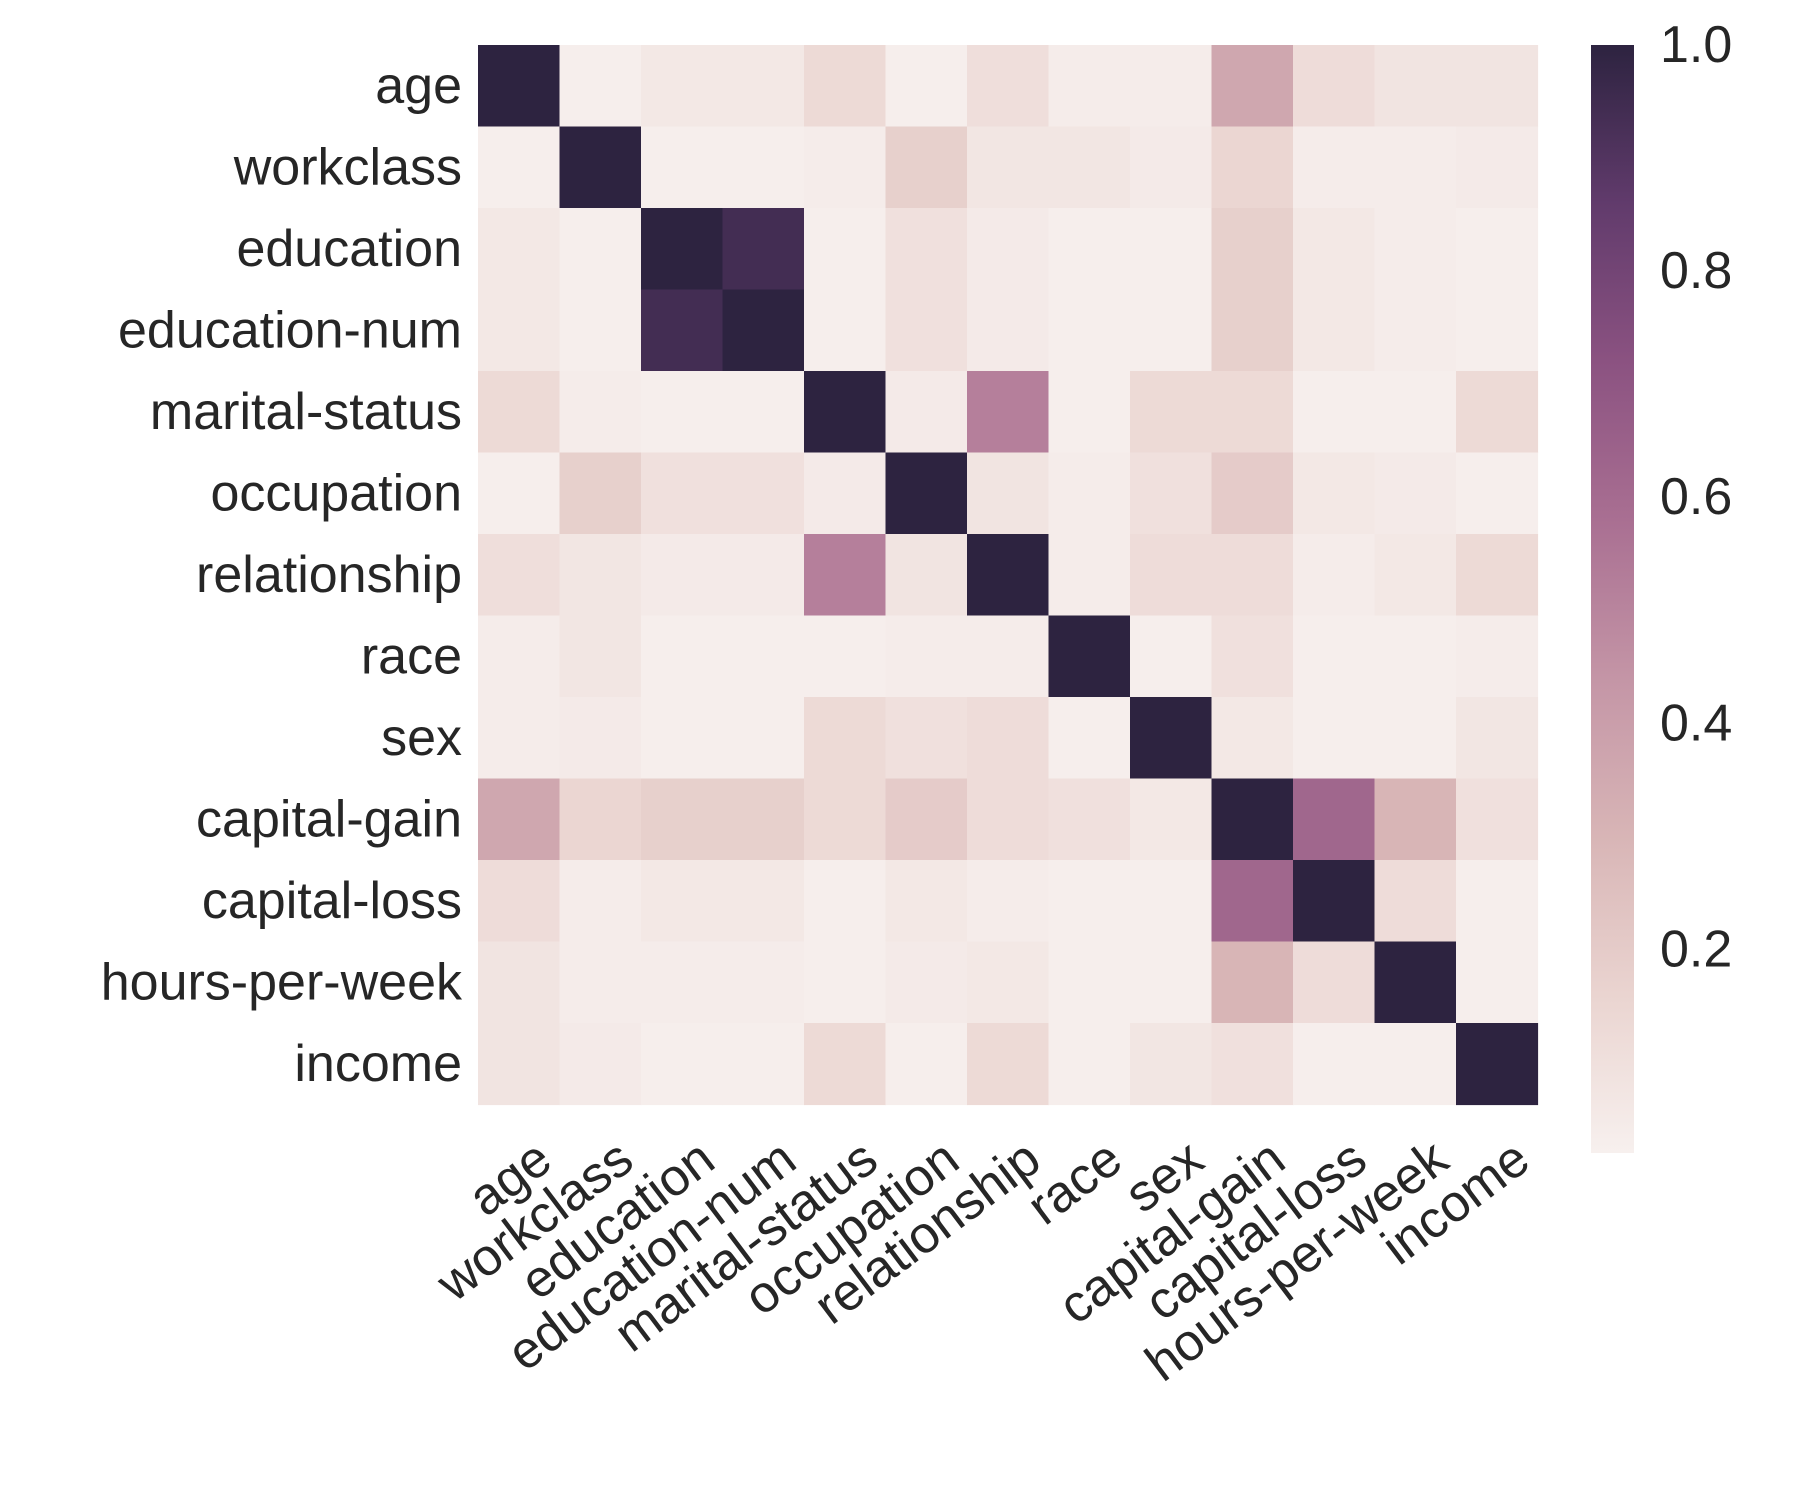 The width and height of the screenshot is (1800, 1500). I want to click on heatmap-cell-capital-loss-workclass, so click(600, 901).